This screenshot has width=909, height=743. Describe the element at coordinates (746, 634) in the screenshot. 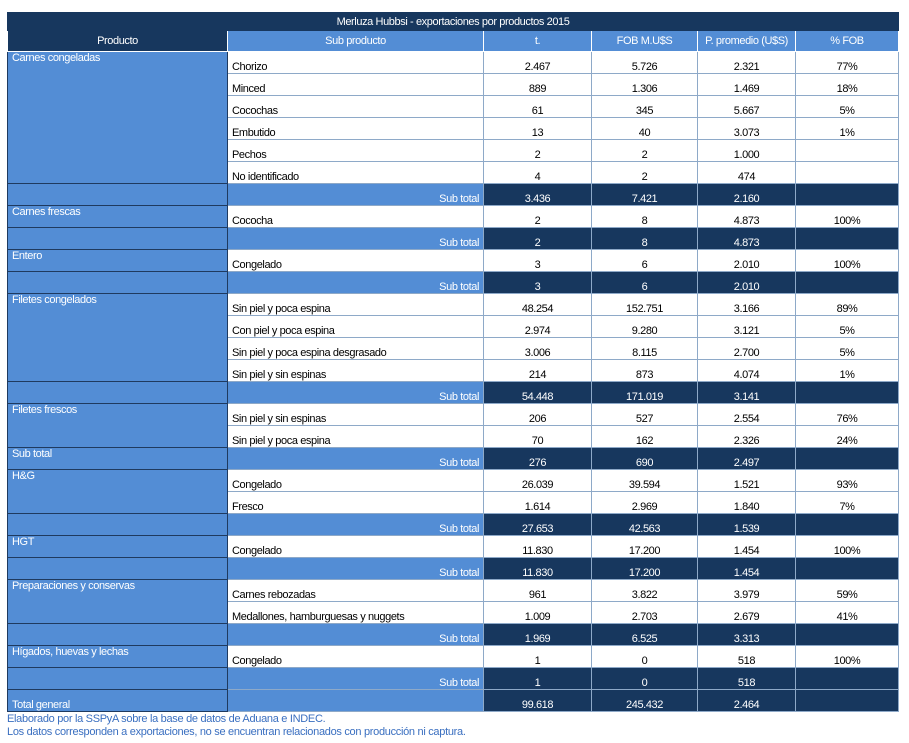

I see `subtotal-avg-price: 3.313` at that location.